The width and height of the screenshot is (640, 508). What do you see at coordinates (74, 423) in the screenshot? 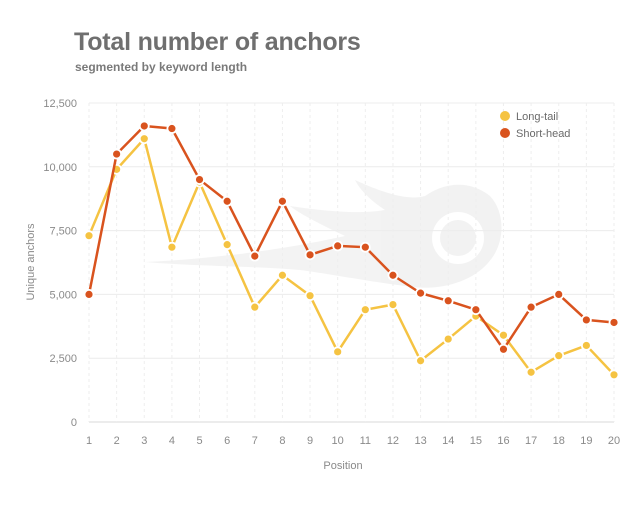
I see `y-tick-label: 0` at bounding box center [74, 423].